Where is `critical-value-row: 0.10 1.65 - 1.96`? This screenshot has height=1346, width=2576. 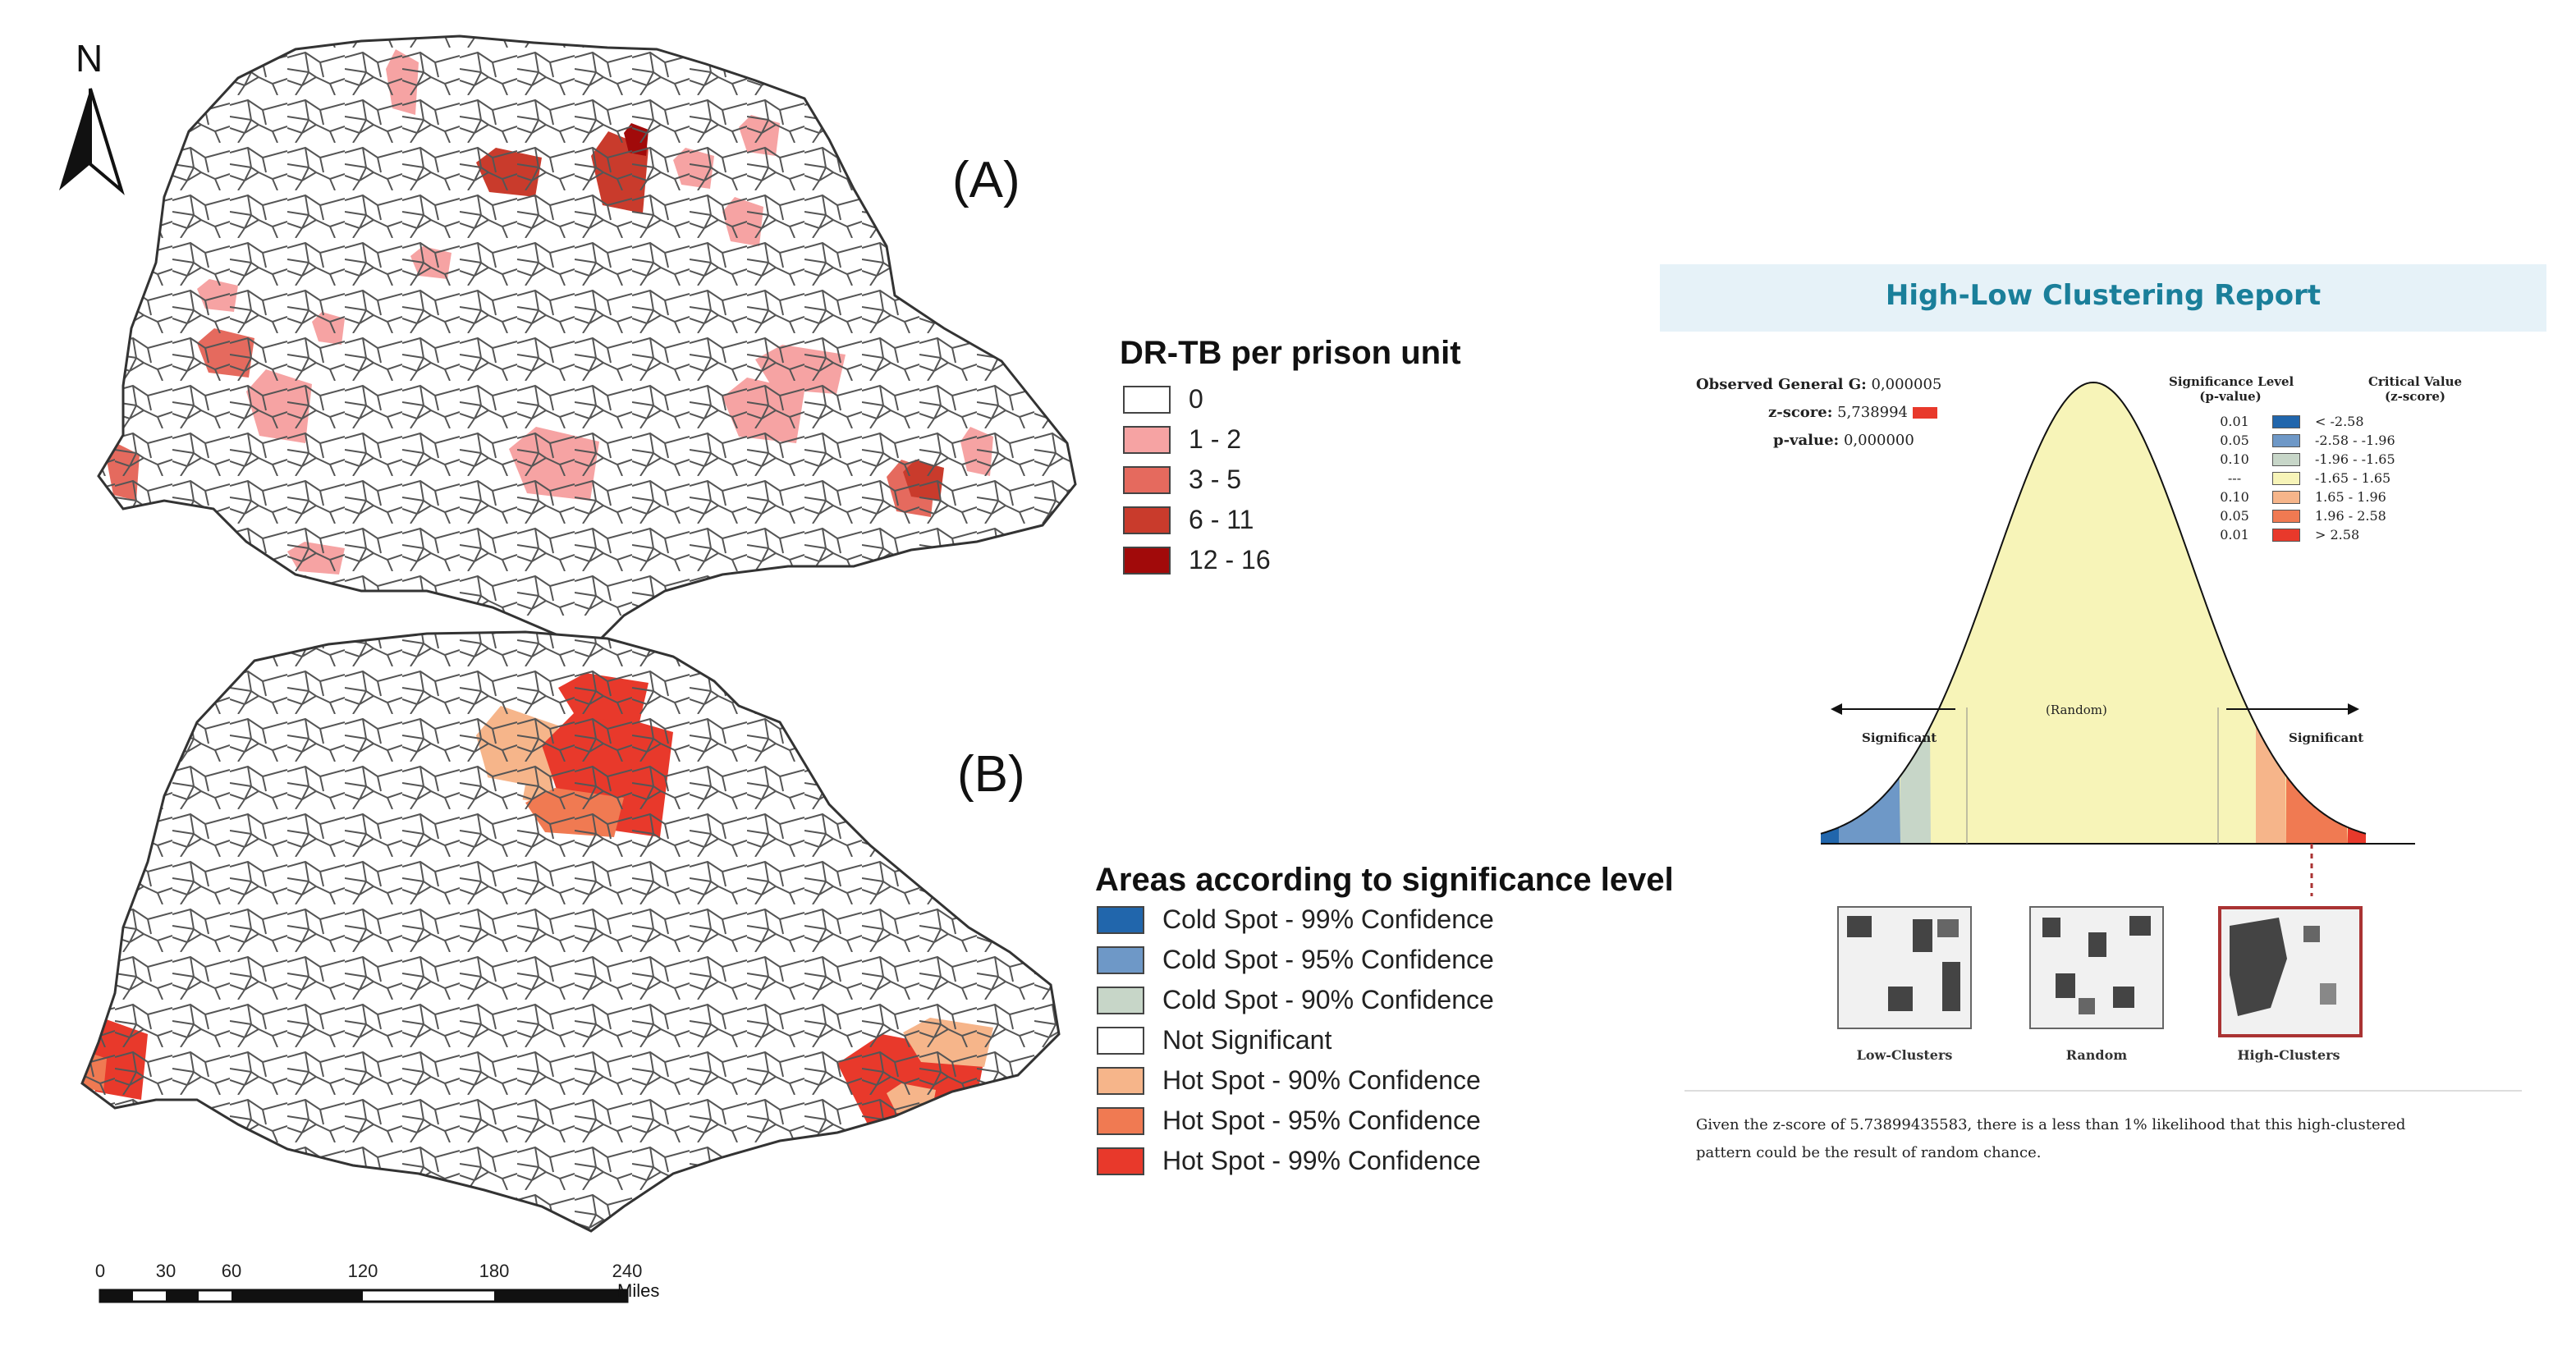 critical-value-row: 0.10 1.65 - 1.96 is located at coordinates (2295, 497).